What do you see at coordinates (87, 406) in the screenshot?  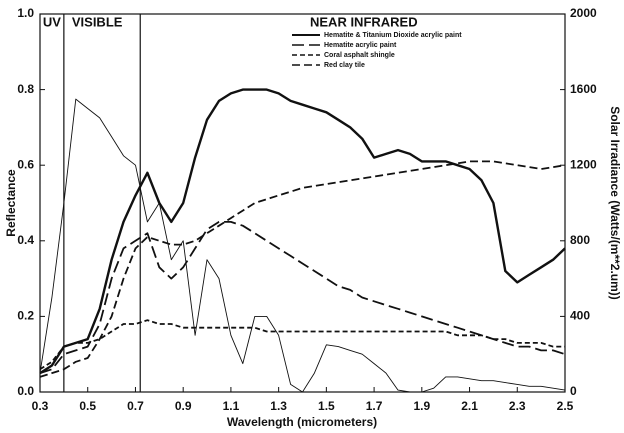 I see `x-tick-label: 0.5` at bounding box center [87, 406].